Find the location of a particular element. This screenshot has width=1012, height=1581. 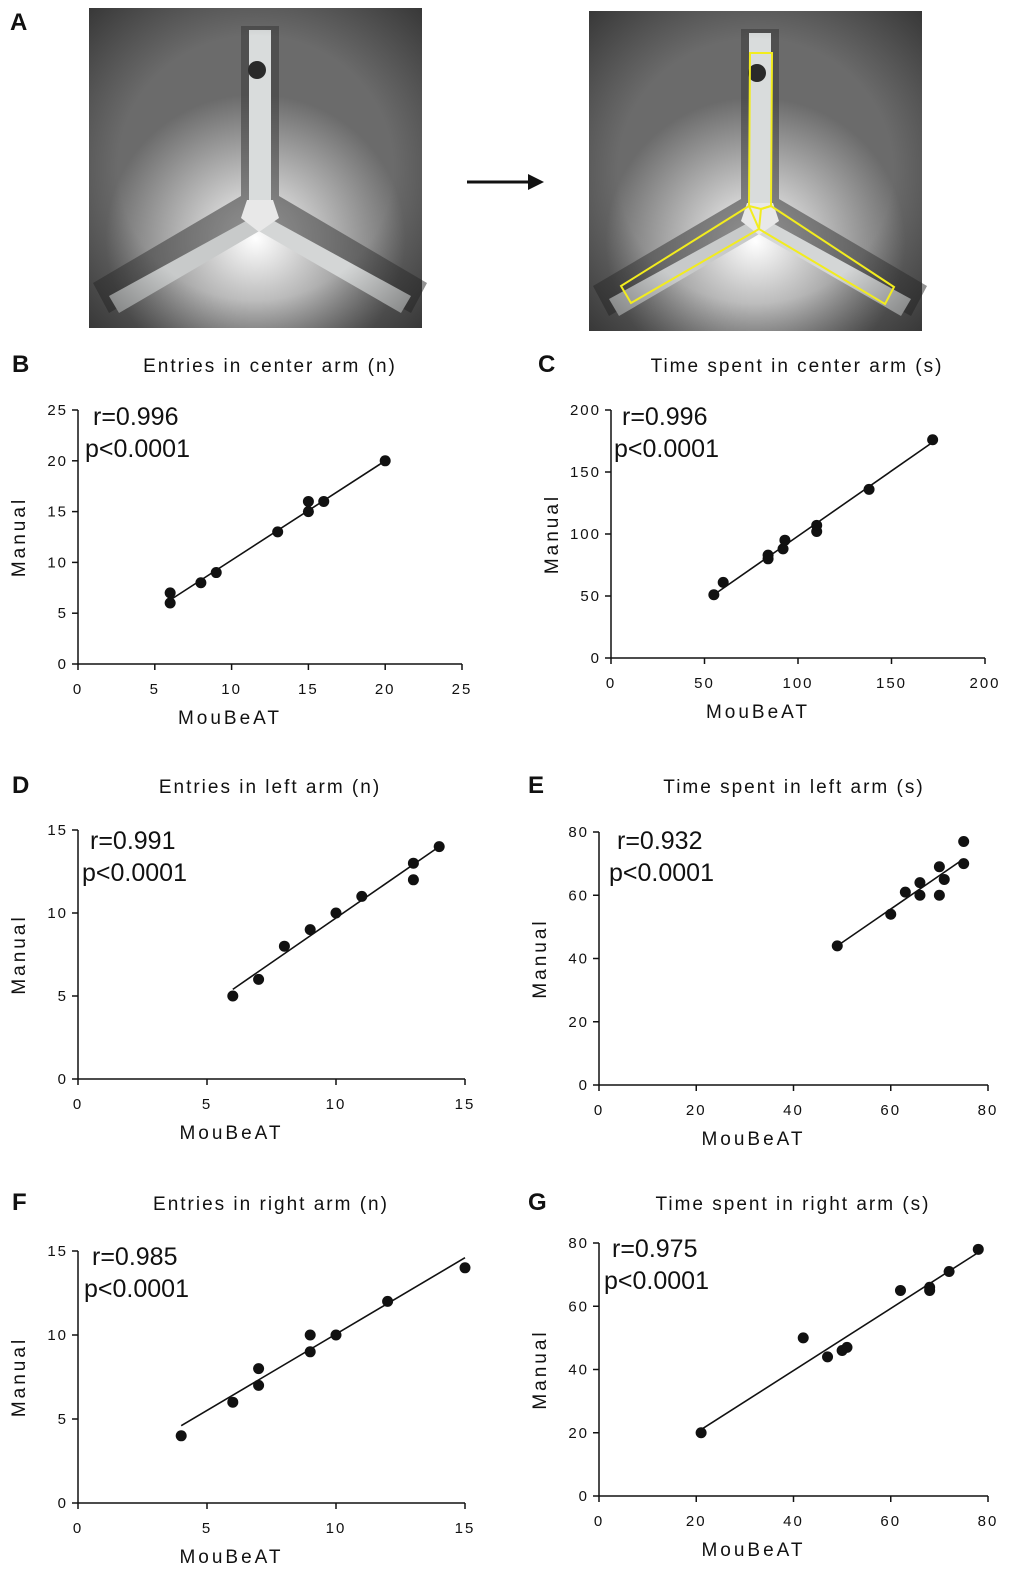

x-tick-label: 10 is located at coordinates (231, 689).